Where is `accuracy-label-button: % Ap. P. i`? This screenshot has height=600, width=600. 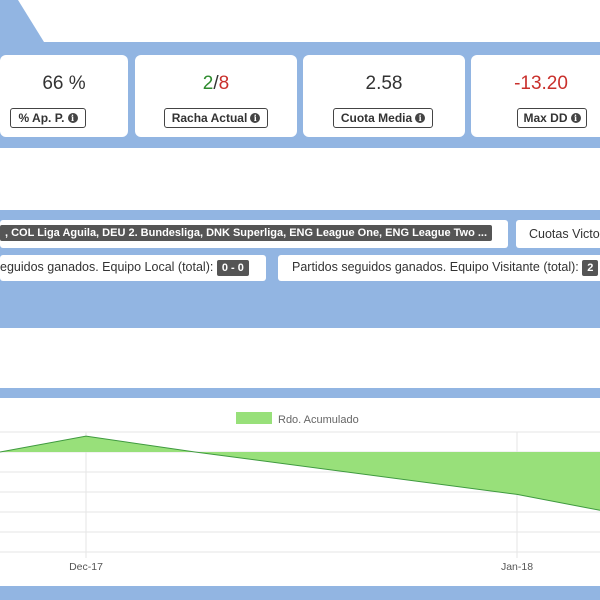
accuracy-label-button: % Ap. P. i is located at coordinates (48, 118).